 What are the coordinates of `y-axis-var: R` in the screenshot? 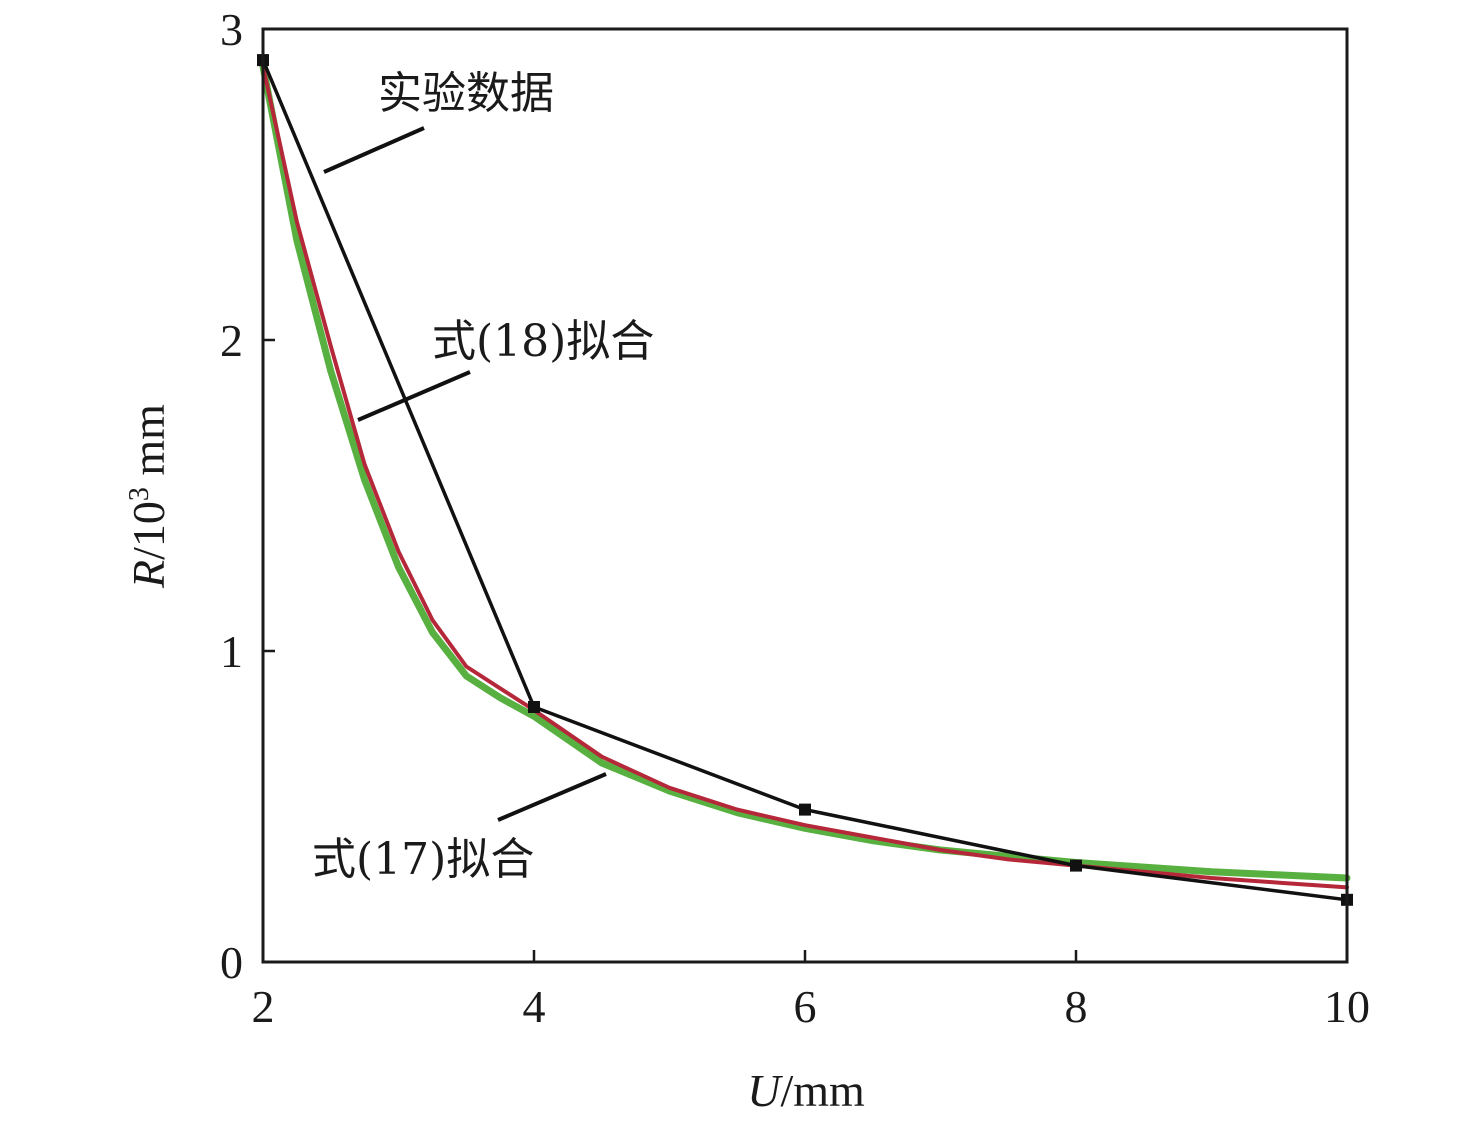 It's located at (148, 574).